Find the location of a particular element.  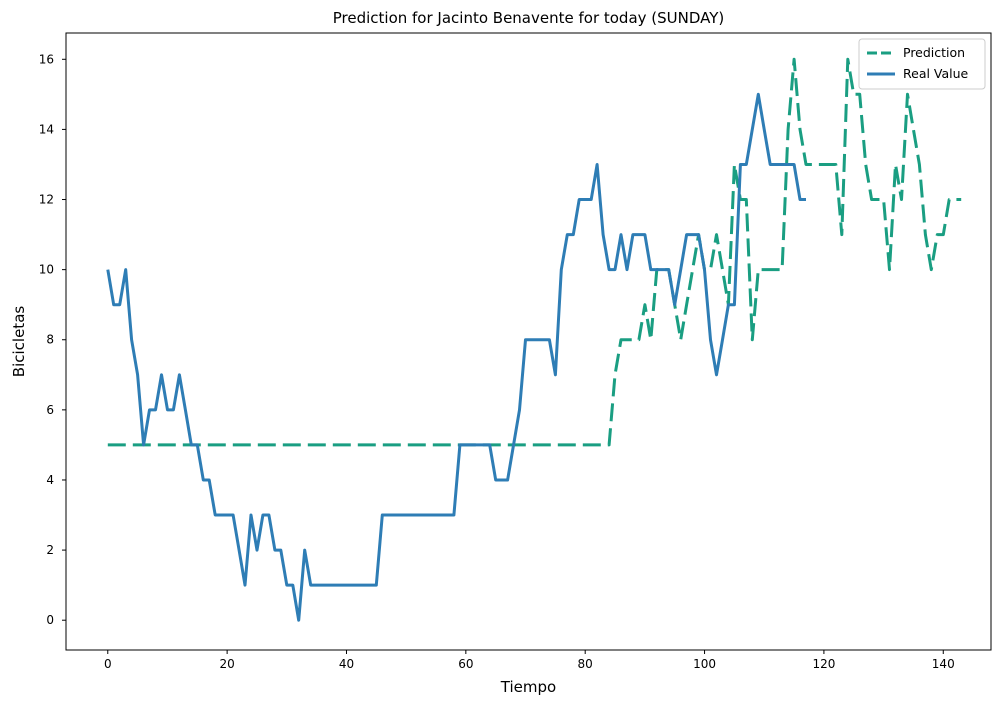

y-axis-ticks: 0 2 4 6 8 10 12 14 16 is located at coordinates (52, 339).